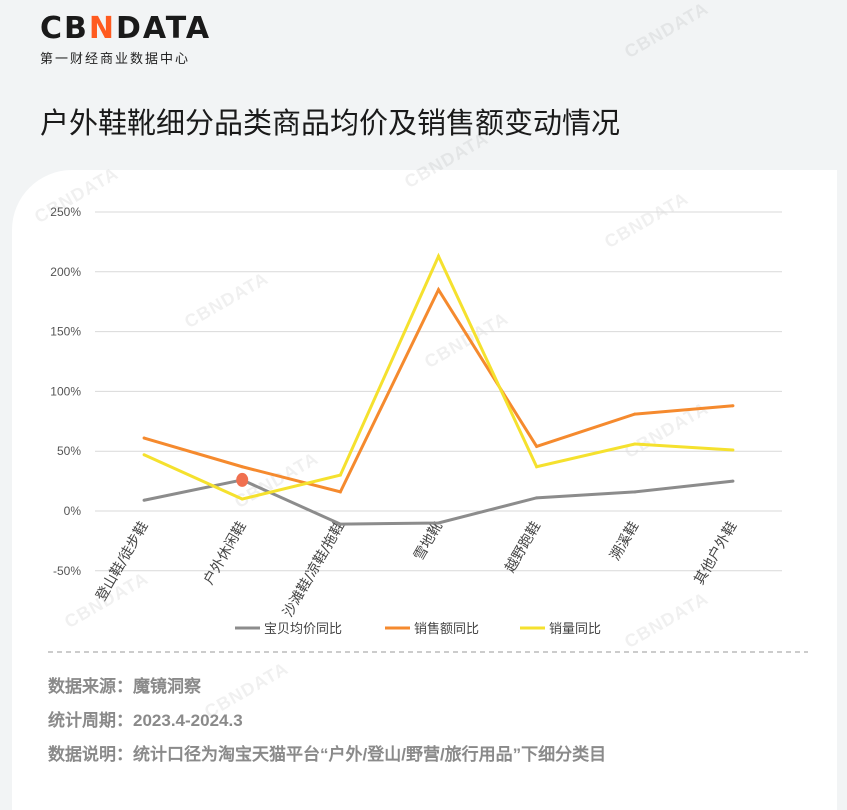  What do you see at coordinates (716, 553) in the screenshot?
I see `x-tick-label: 其他户外鞋` at bounding box center [716, 553].